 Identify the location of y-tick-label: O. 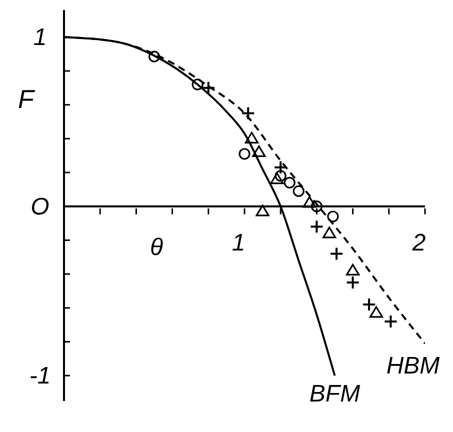
(40, 206).